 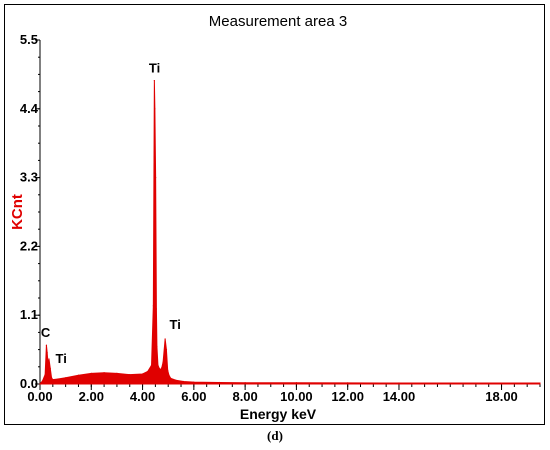 I want to click on x-tick-label: 12.00, so click(x=347, y=396).